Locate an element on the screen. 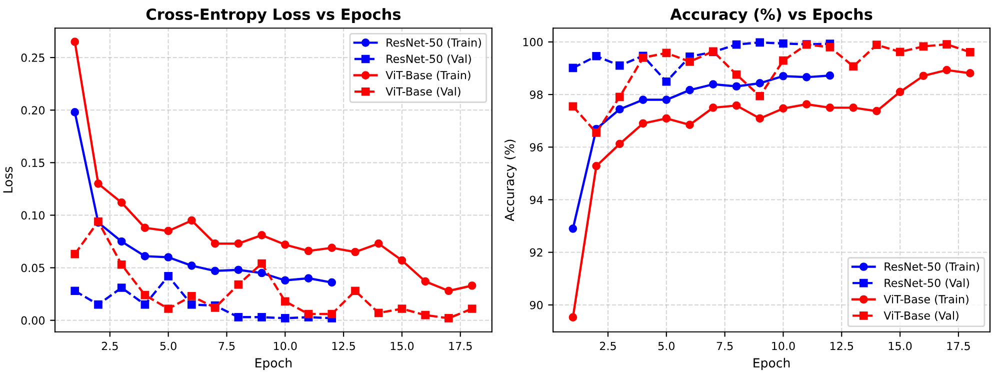 This screenshot has height=375, width=1000. y-tick-label: 0.05 is located at coordinates (32, 268).